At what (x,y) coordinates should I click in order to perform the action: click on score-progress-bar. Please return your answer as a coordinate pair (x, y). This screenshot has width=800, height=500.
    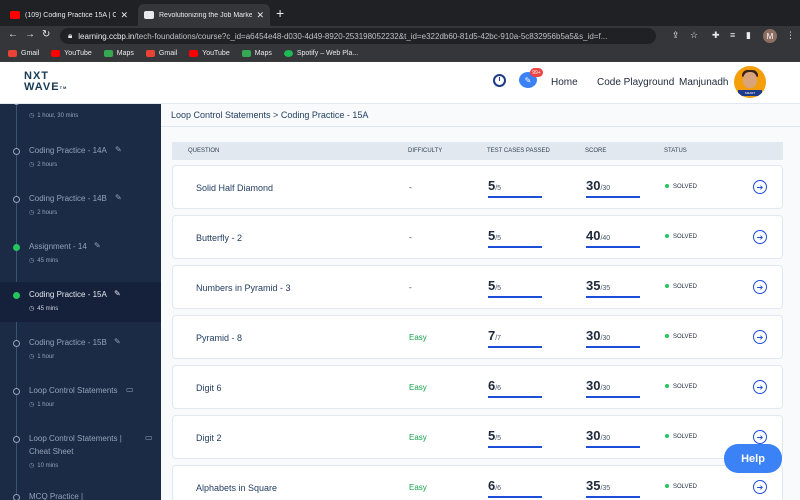
    Looking at the image, I should click on (613, 297).